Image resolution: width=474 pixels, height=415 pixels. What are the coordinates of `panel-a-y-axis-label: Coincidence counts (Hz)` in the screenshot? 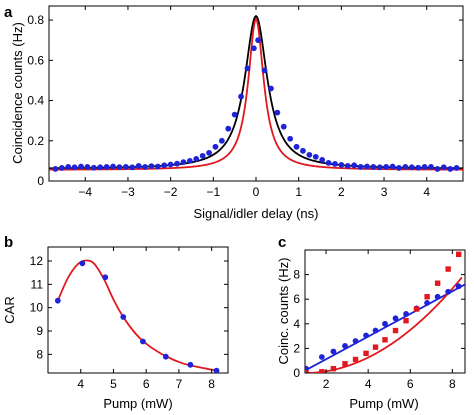 It's located at (17, 93).